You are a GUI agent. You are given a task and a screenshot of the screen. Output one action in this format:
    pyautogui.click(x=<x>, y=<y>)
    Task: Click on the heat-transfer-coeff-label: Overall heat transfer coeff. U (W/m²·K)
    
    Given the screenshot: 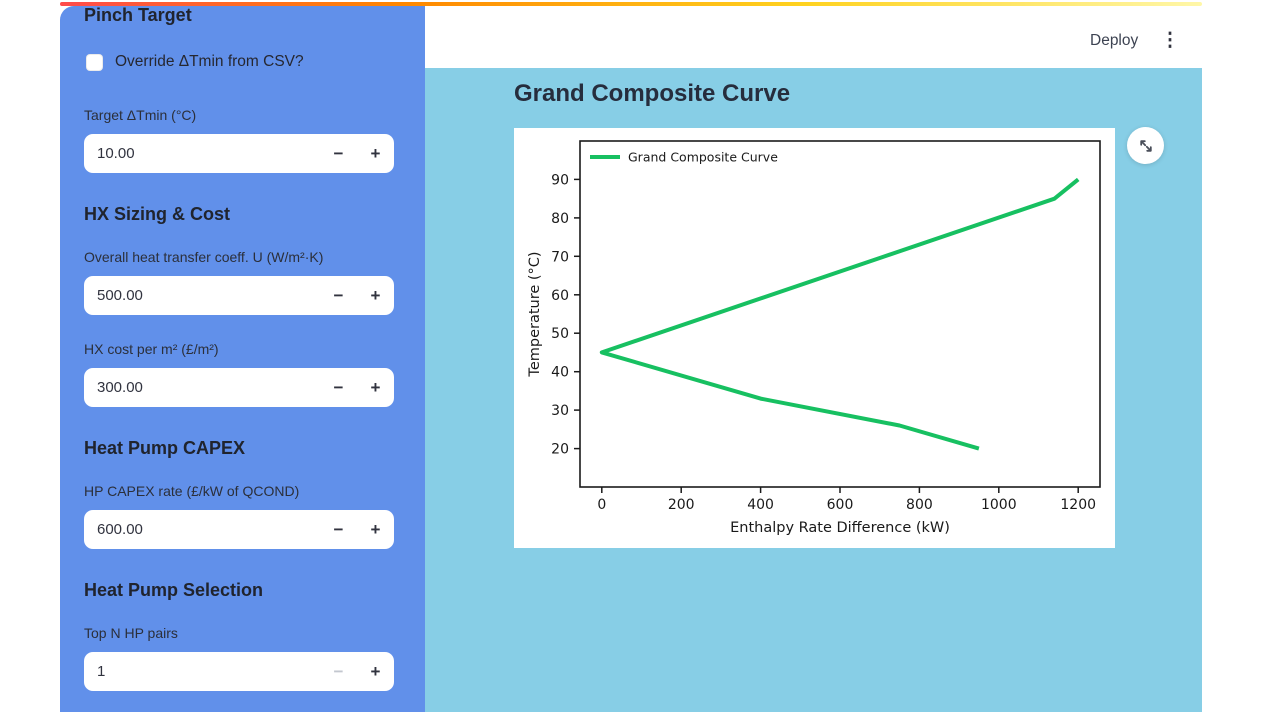 What is the action you would take?
    pyautogui.click(x=204, y=257)
    